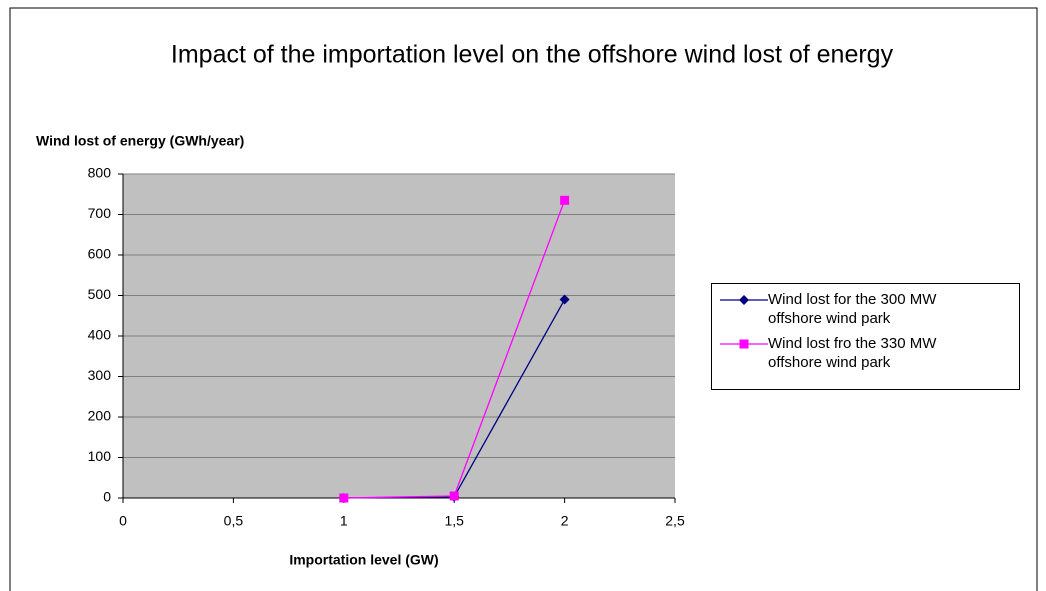  I want to click on y-tick-label: 500, so click(100, 294).